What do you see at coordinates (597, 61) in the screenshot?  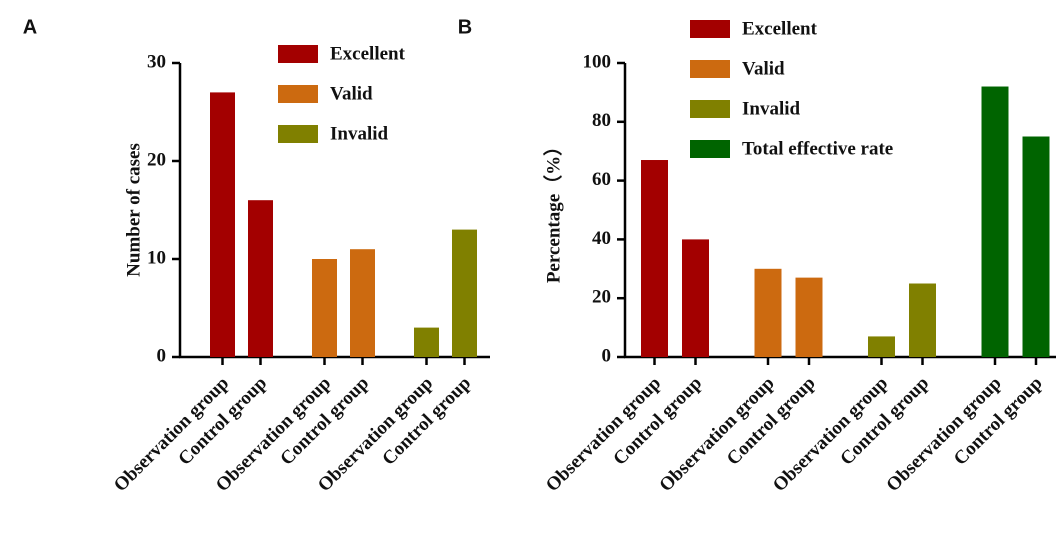 I see `y-tick-label: 100` at bounding box center [597, 61].